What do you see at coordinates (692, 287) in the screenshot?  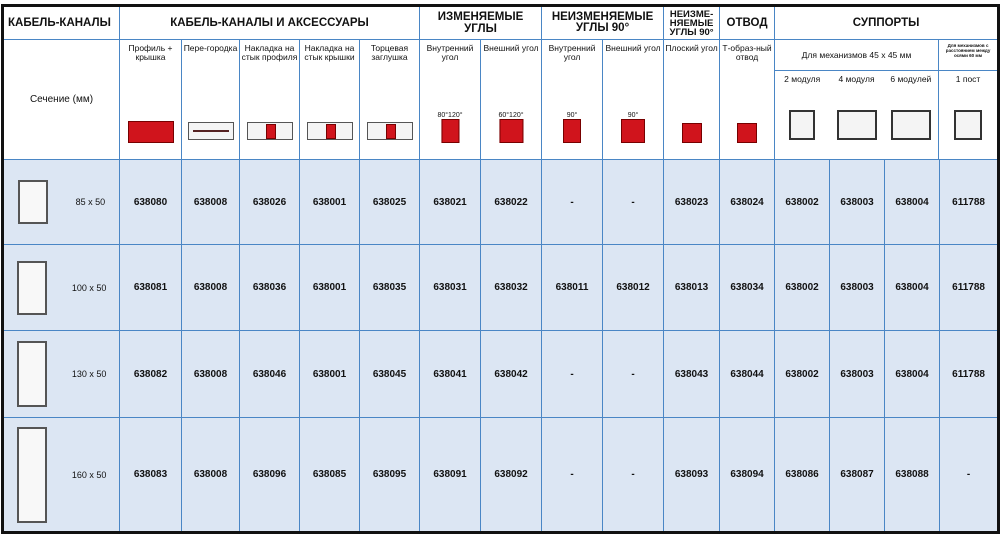 I see `product-code: 638013` at bounding box center [692, 287].